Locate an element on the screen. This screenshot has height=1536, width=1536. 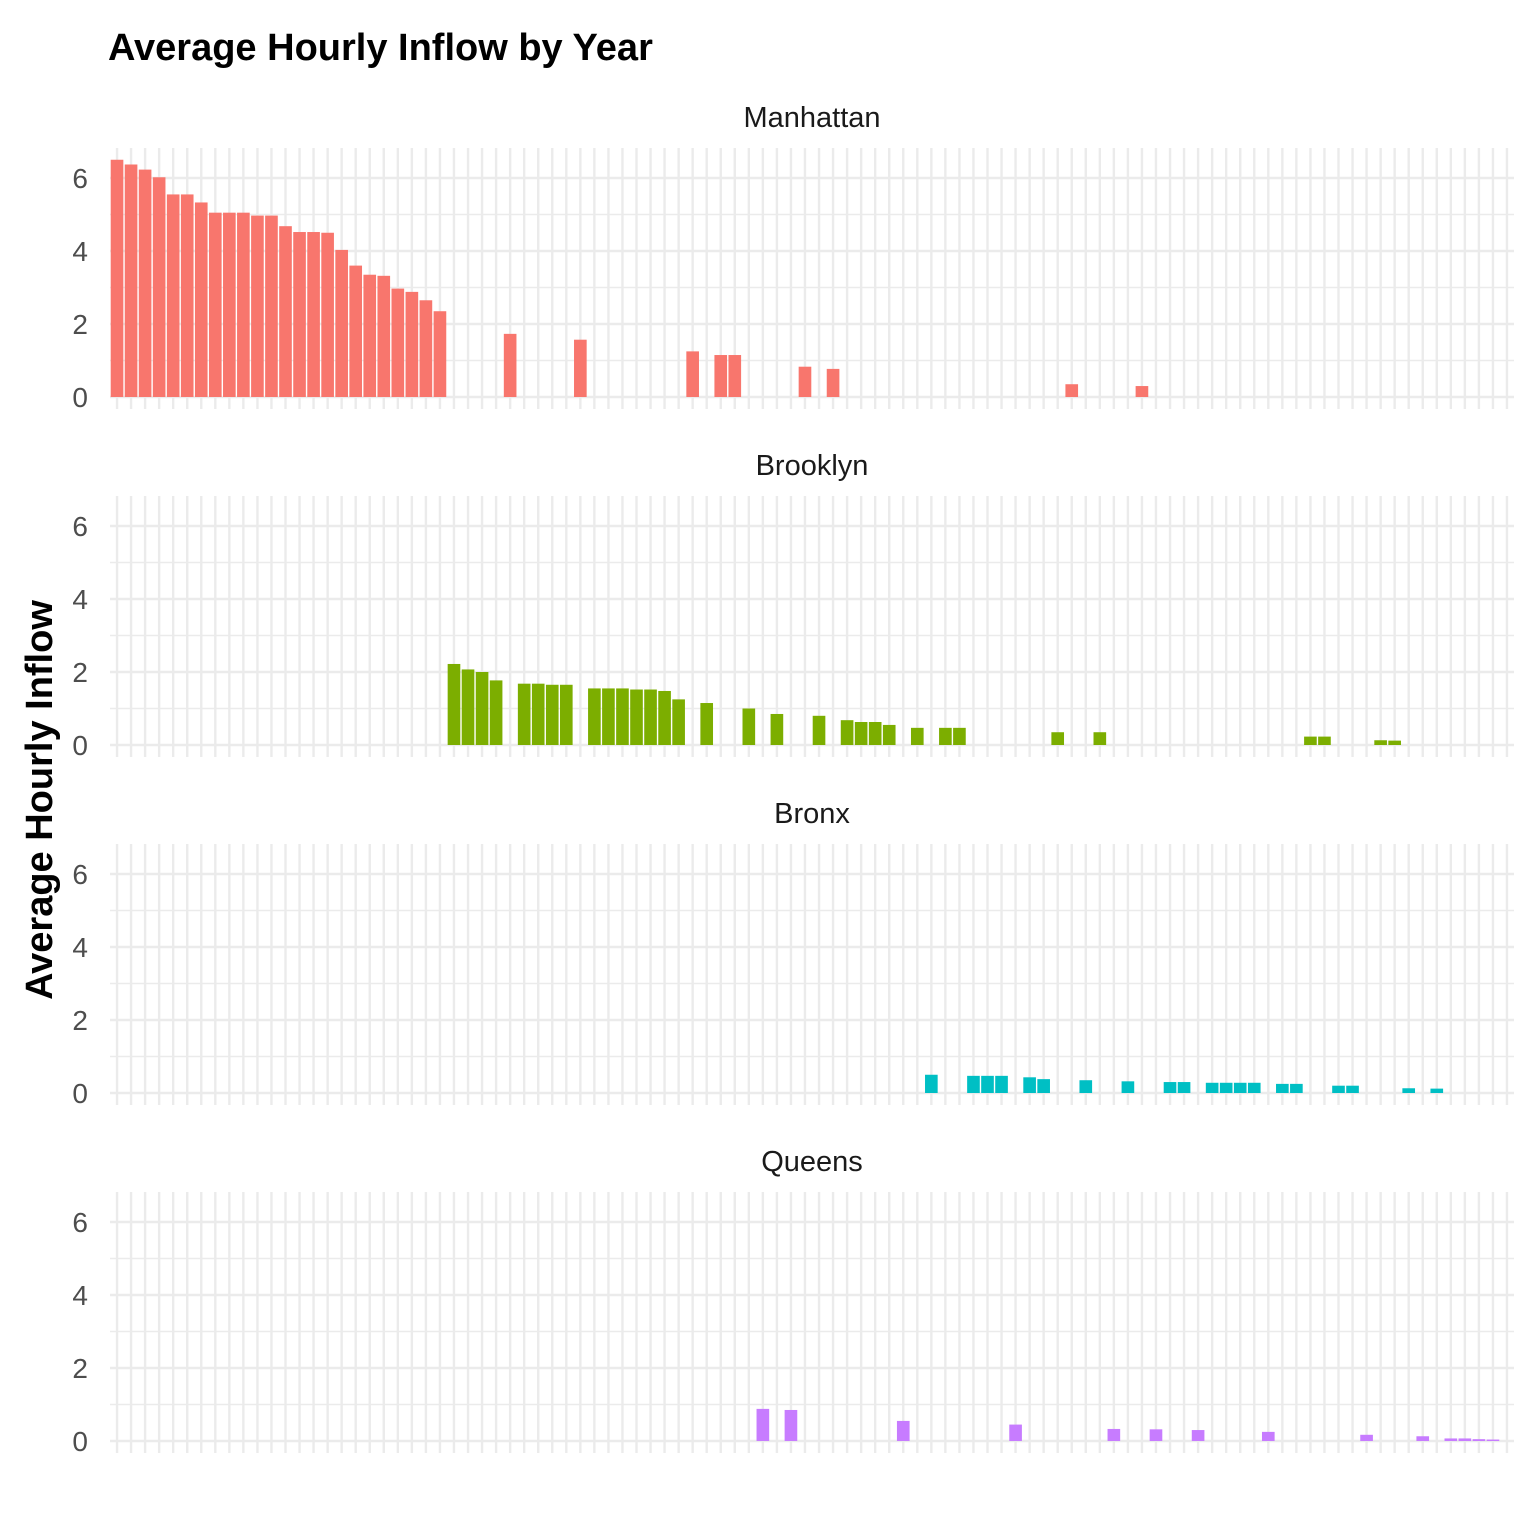
facet-label: Brooklyn is located at coordinates (812, 466).